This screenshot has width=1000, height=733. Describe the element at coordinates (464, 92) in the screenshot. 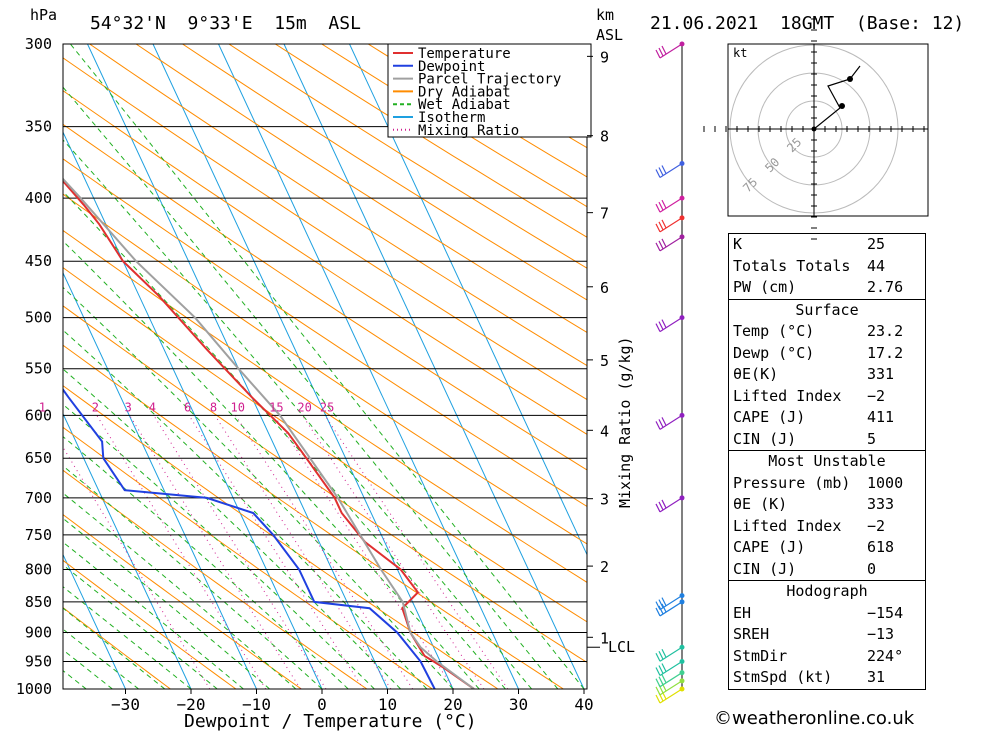

I see `legend-label: Dry Adiabat` at that location.